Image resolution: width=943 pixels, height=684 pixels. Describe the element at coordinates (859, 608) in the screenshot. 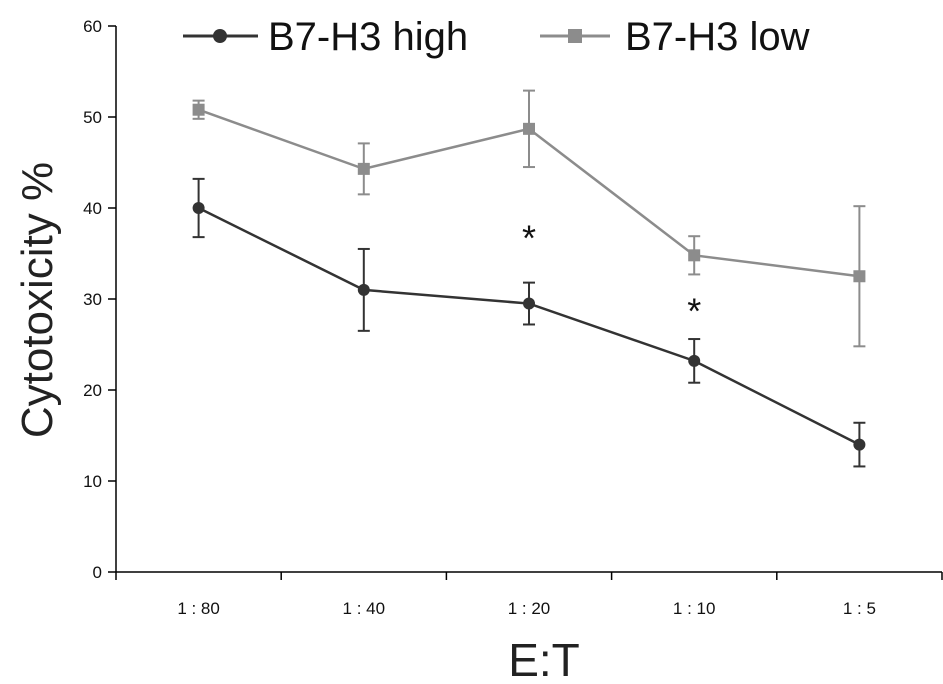

I see `x-tick-label-4: 1 : 5` at that location.